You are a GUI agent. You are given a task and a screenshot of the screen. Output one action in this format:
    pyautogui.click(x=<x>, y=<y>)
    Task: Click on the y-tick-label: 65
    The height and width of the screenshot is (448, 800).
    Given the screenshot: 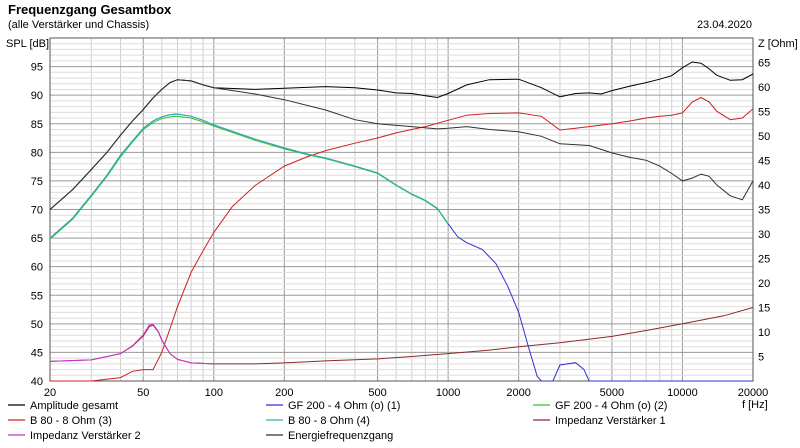 What is the action you would take?
    pyautogui.click(x=37, y=239)
    